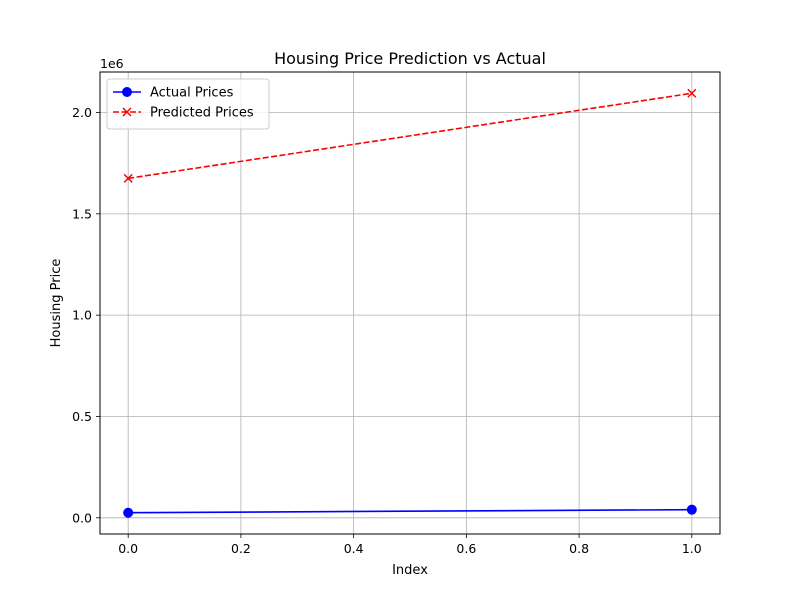  What do you see at coordinates (82, 213) in the screenshot?
I see `y-tick-label: 1.5` at bounding box center [82, 213].